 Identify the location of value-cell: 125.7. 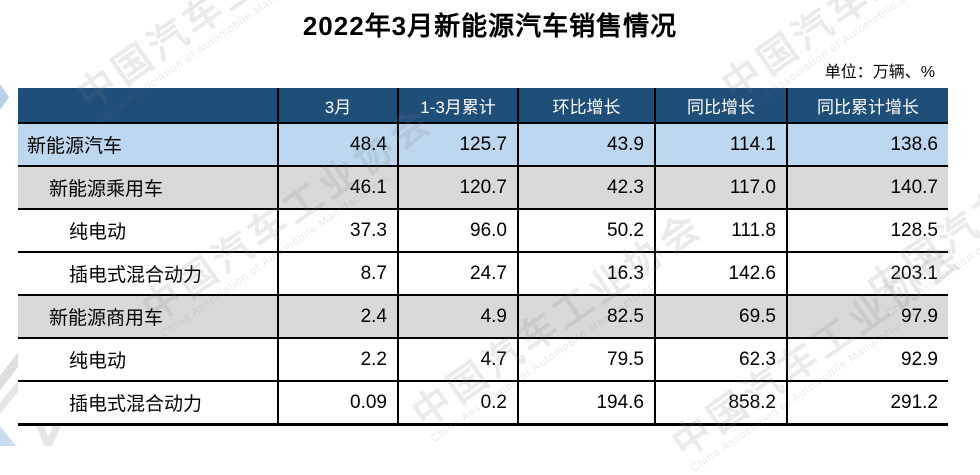
(457, 145).